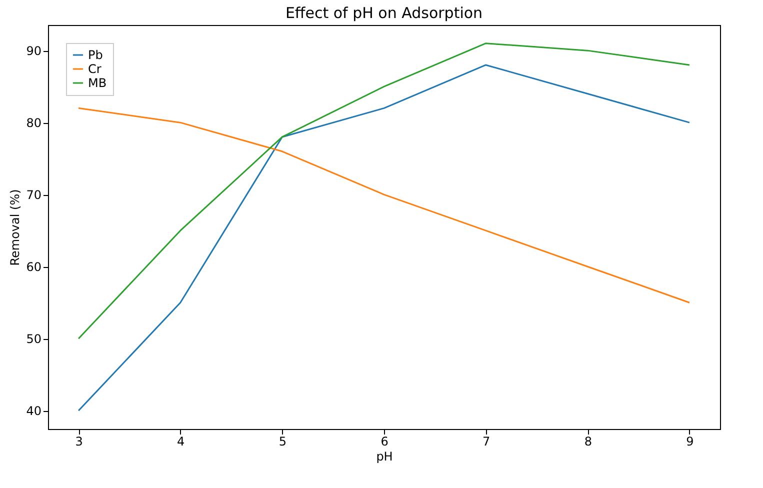 This screenshot has height=488, width=763. What do you see at coordinates (384, 441) in the screenshot?
I see `x-tick-label: 6` at bounding box center [384, 441].